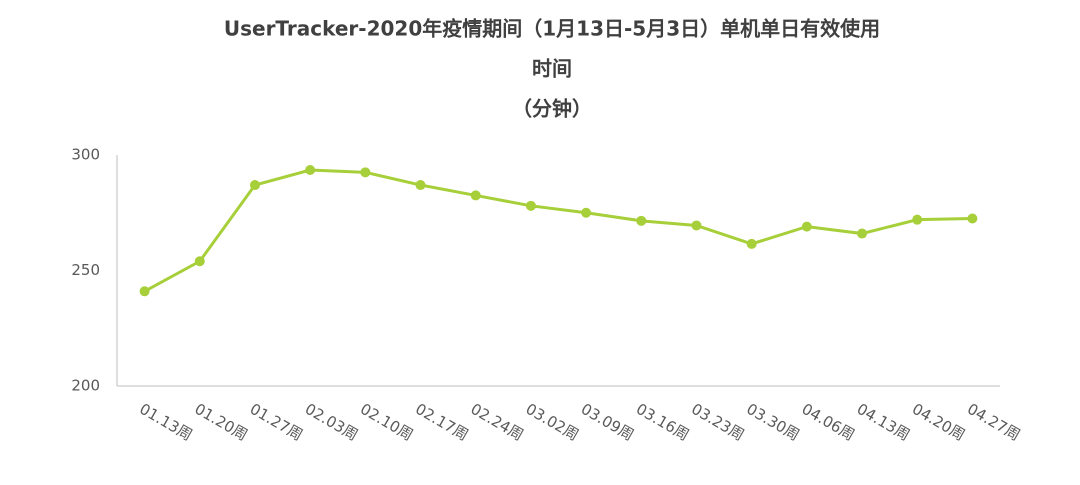 The height and width of the screenshot is (485, 1080). What do you see at coordinates (607, 422) in the screenshot?
I see `x-tick-label: 03.09周` at bounding box center [607, 422].